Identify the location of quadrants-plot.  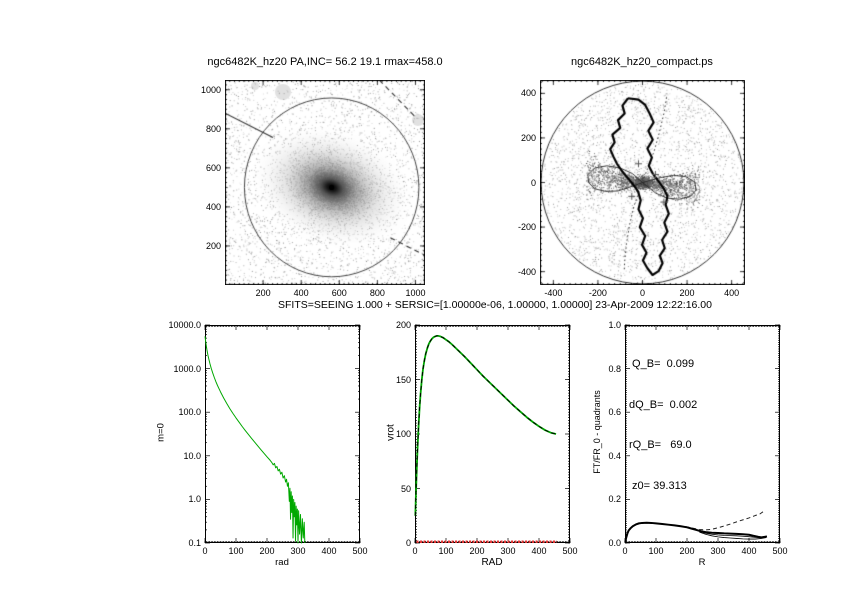
(702, 434).